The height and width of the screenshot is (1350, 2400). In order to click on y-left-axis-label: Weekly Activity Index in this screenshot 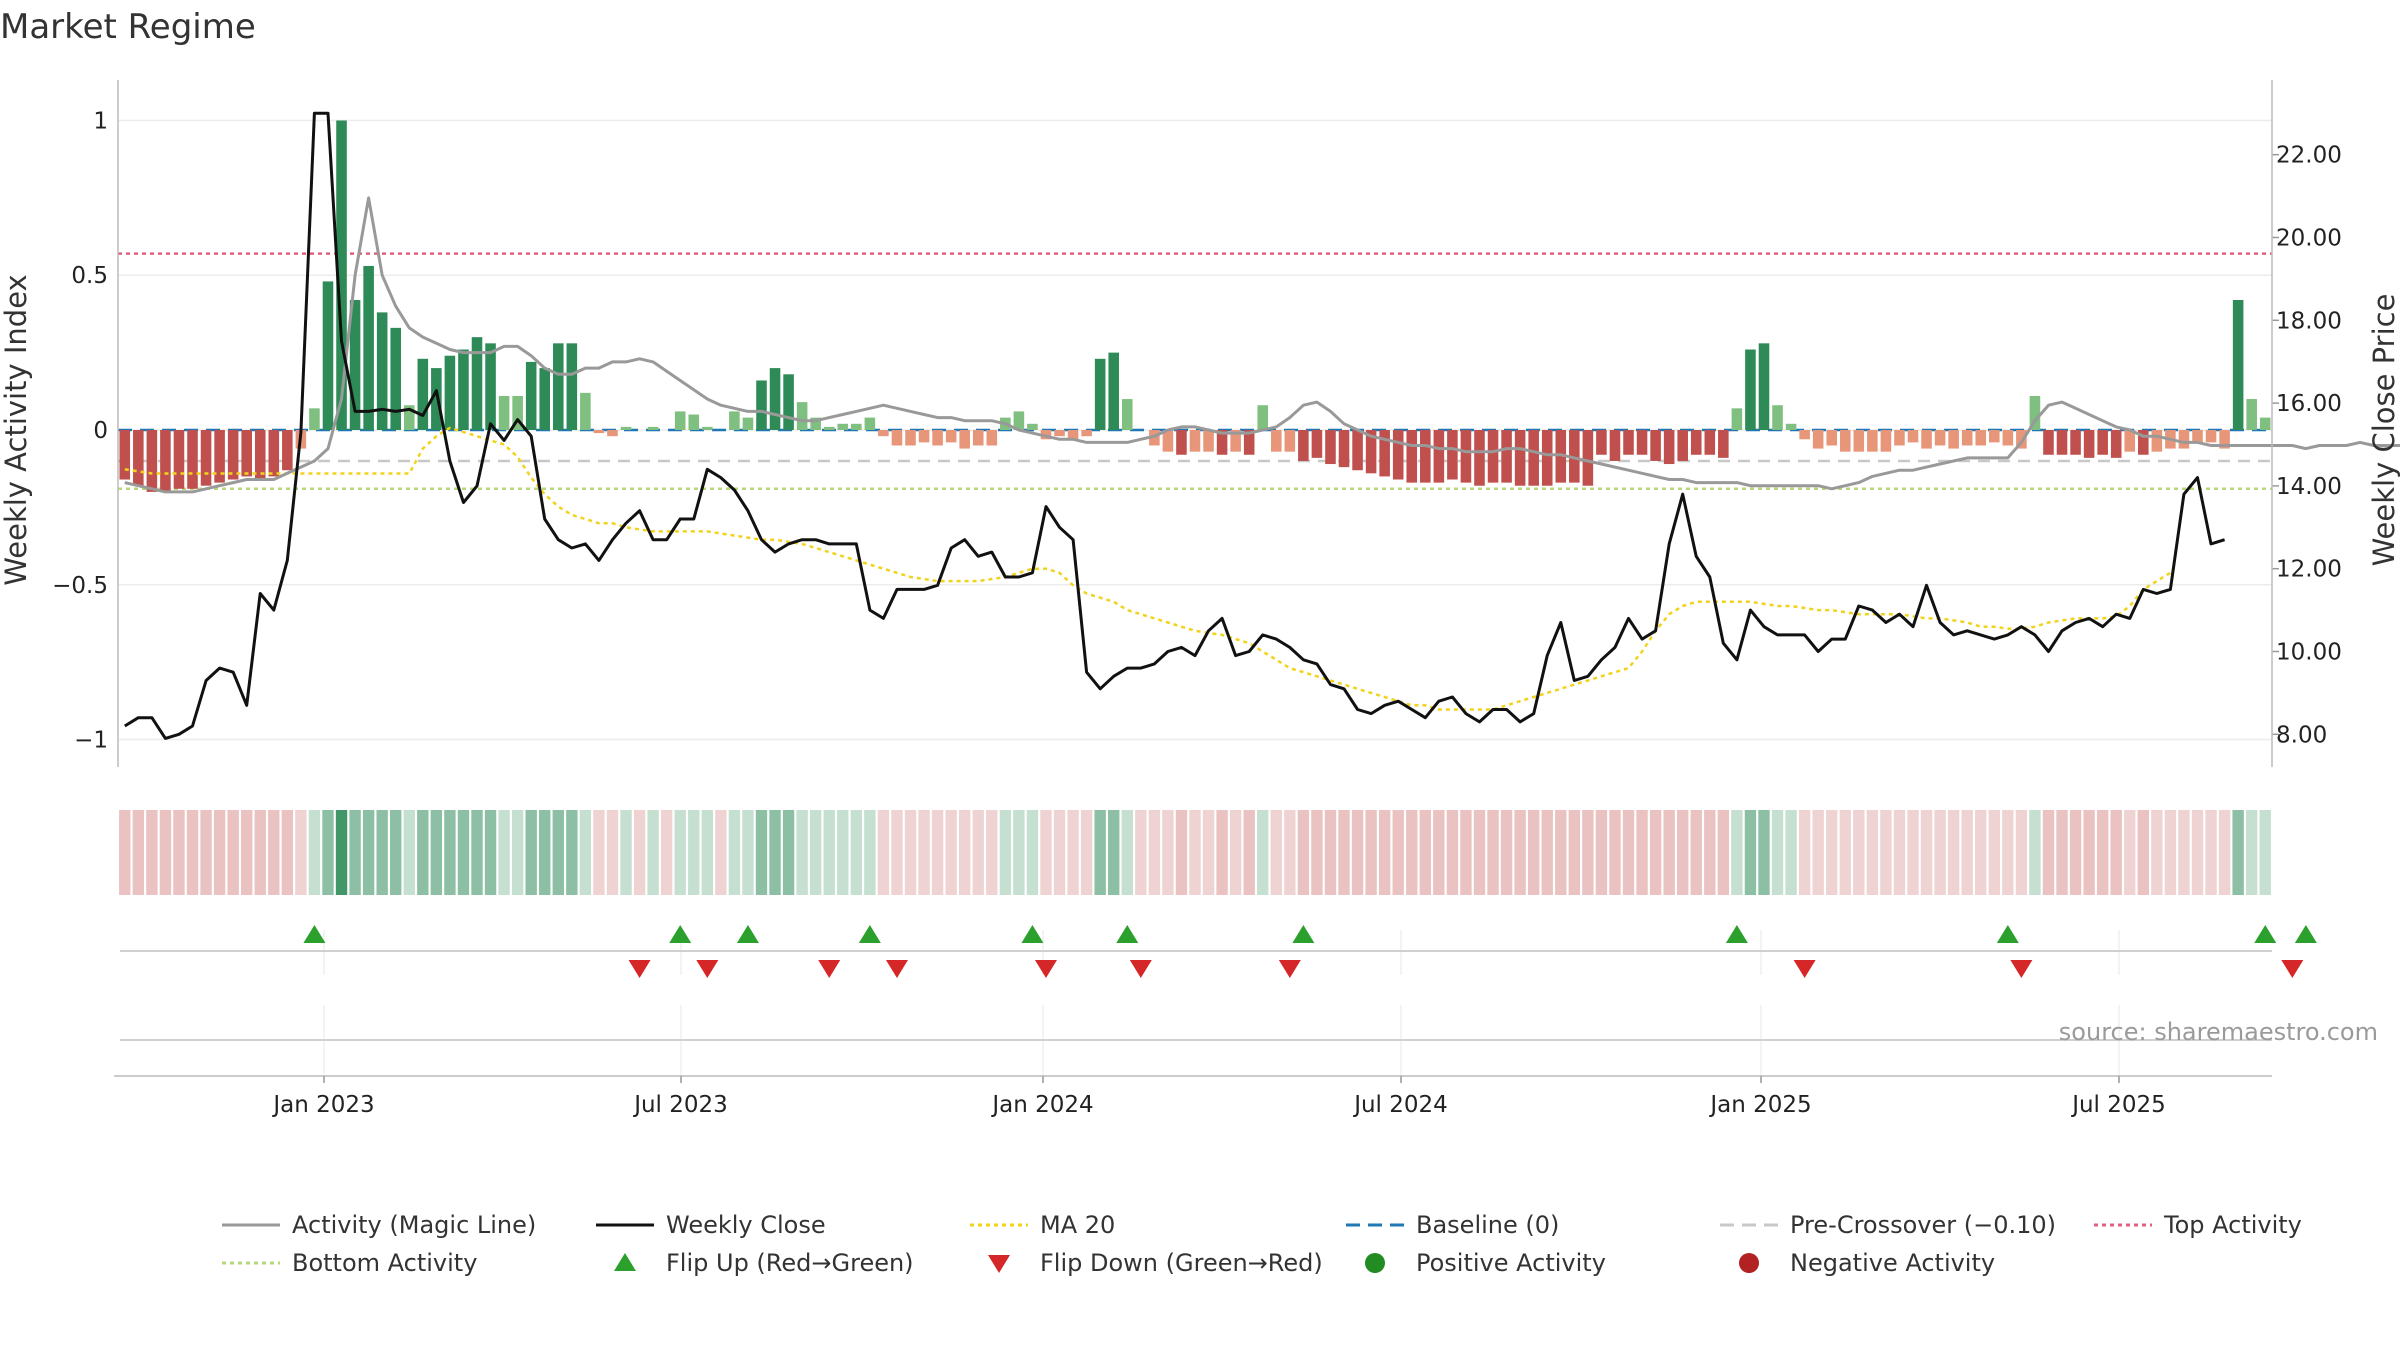, I will do `click(16, 429)`.